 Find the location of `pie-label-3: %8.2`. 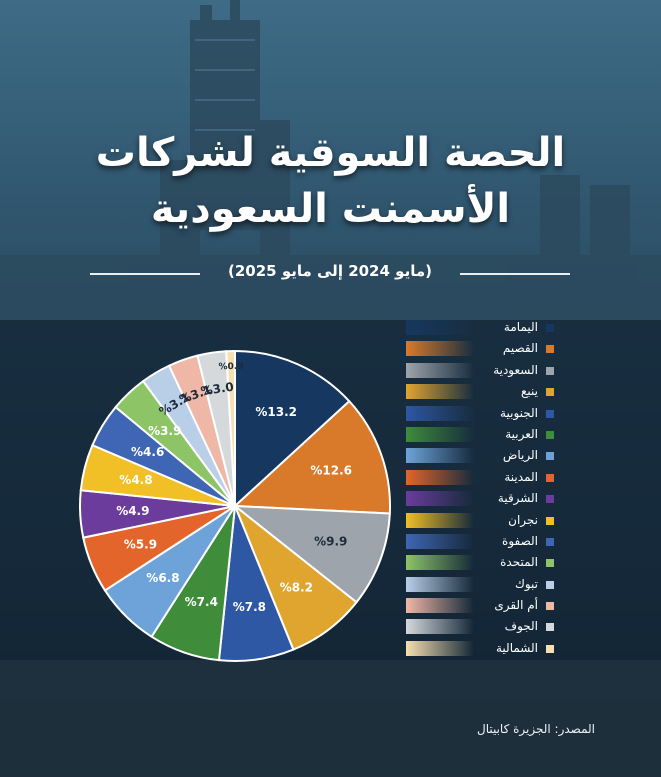

pie-label-3: %8.2 is located at coordinates (296, 587).